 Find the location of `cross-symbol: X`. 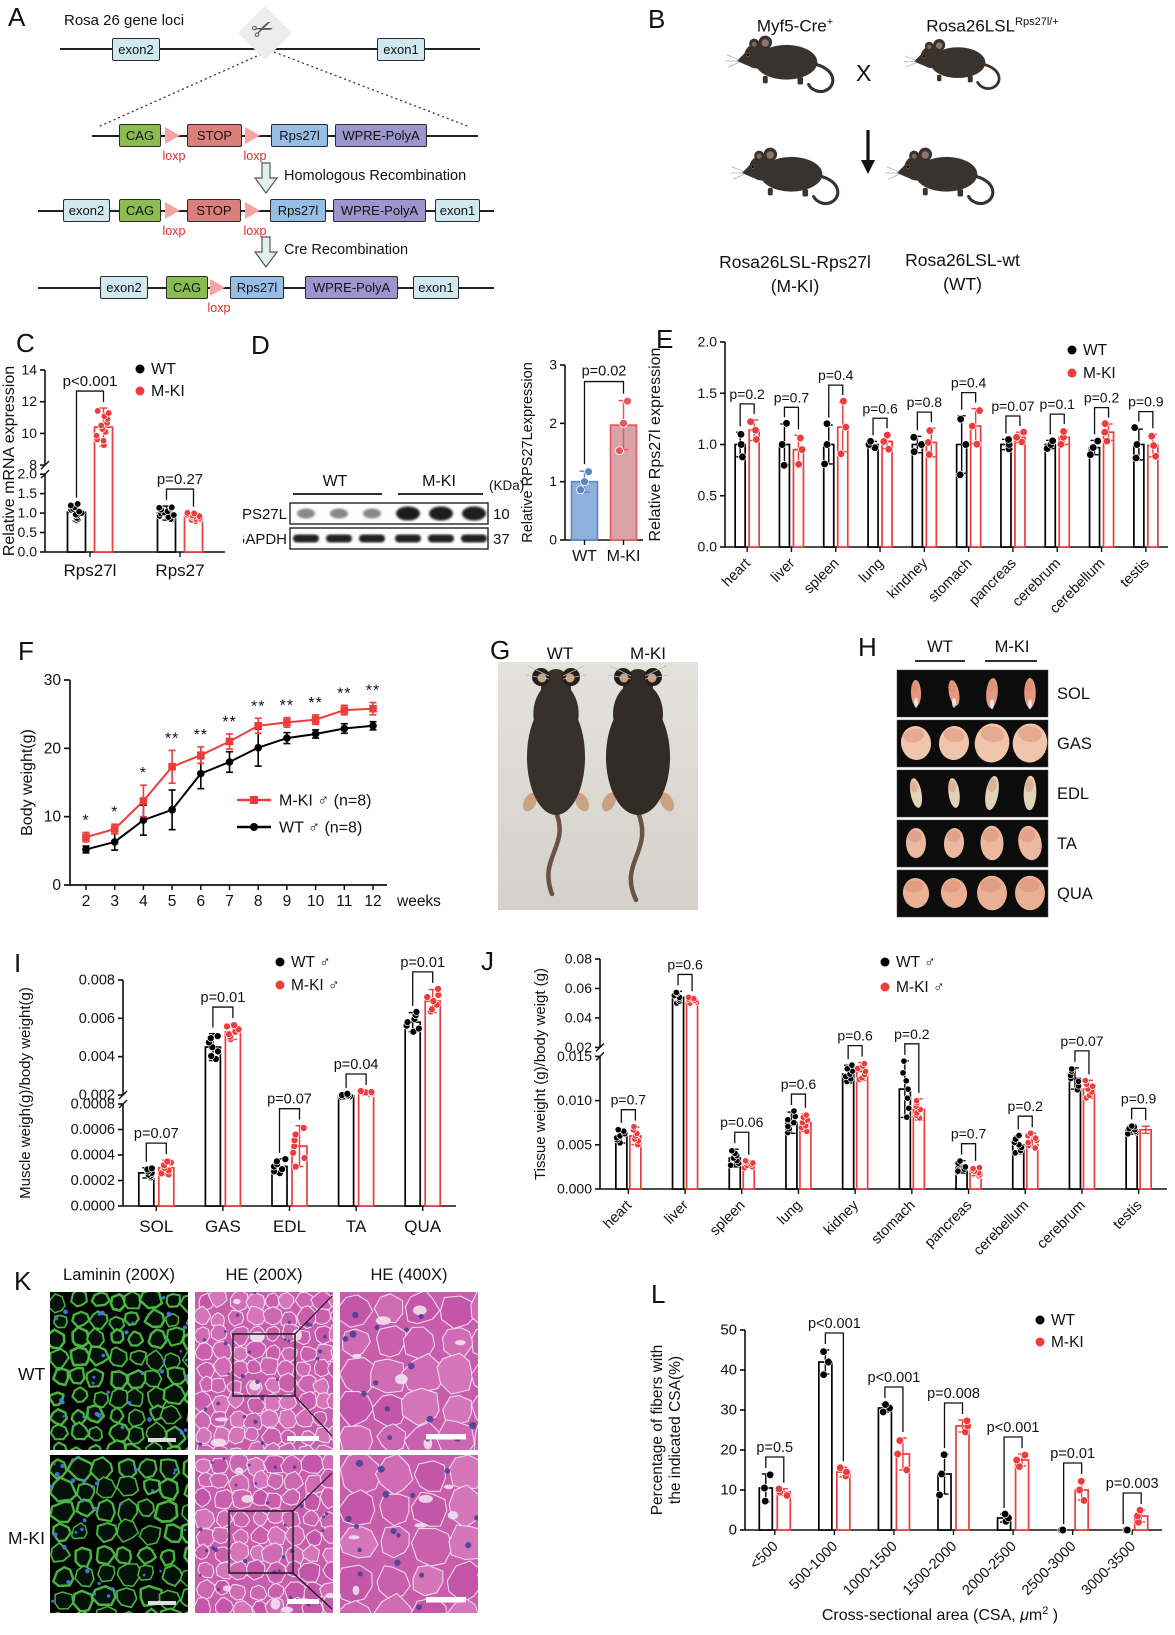

cross-symbol: X is located at coordinates (864, 73).